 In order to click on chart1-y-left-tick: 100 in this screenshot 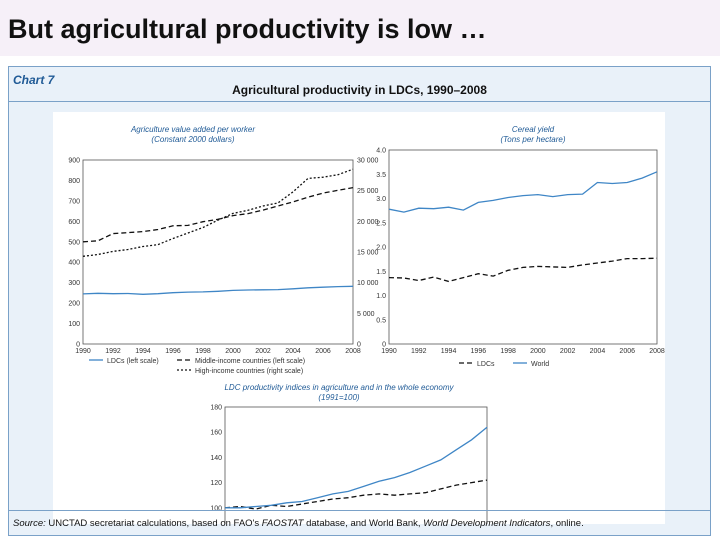, I will do `click(74, 324)`.